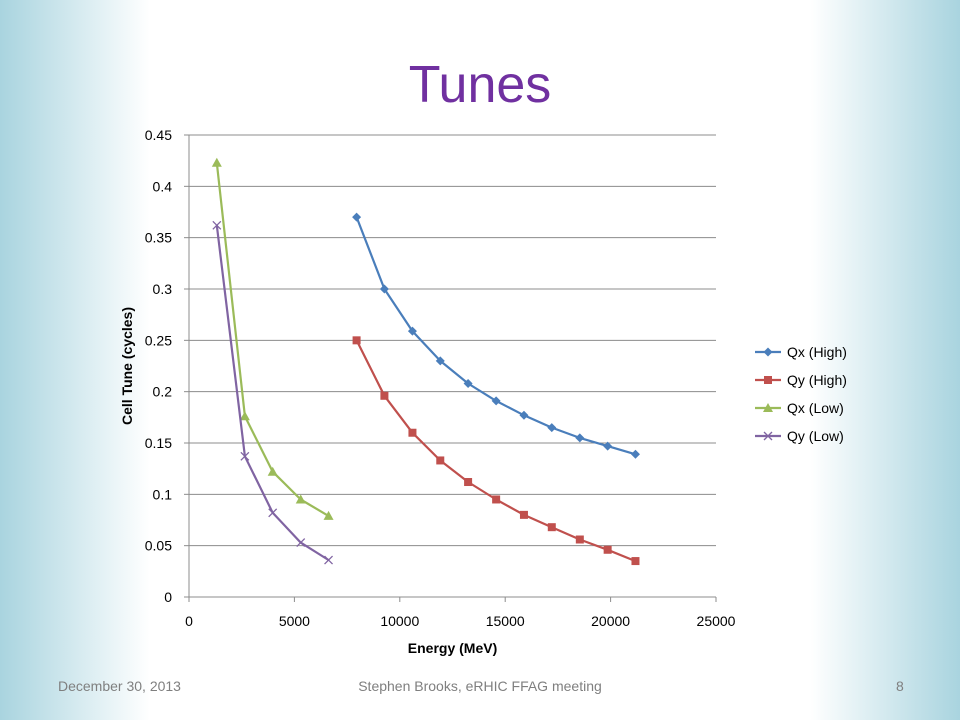 Image resolution: width=960 pixels, height=720 pixels. I want to click on y-tick-label: 0.15, so click(158, 443).